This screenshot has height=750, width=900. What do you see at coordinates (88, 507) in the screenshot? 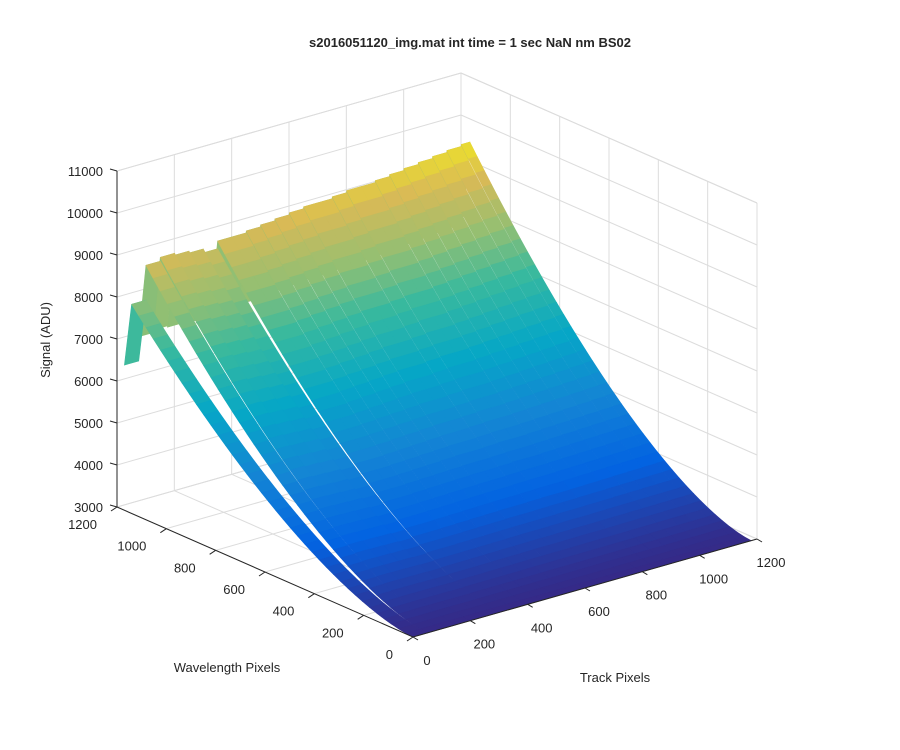
I see `z-tick-label: 3000` at bounding box center [88, 507].